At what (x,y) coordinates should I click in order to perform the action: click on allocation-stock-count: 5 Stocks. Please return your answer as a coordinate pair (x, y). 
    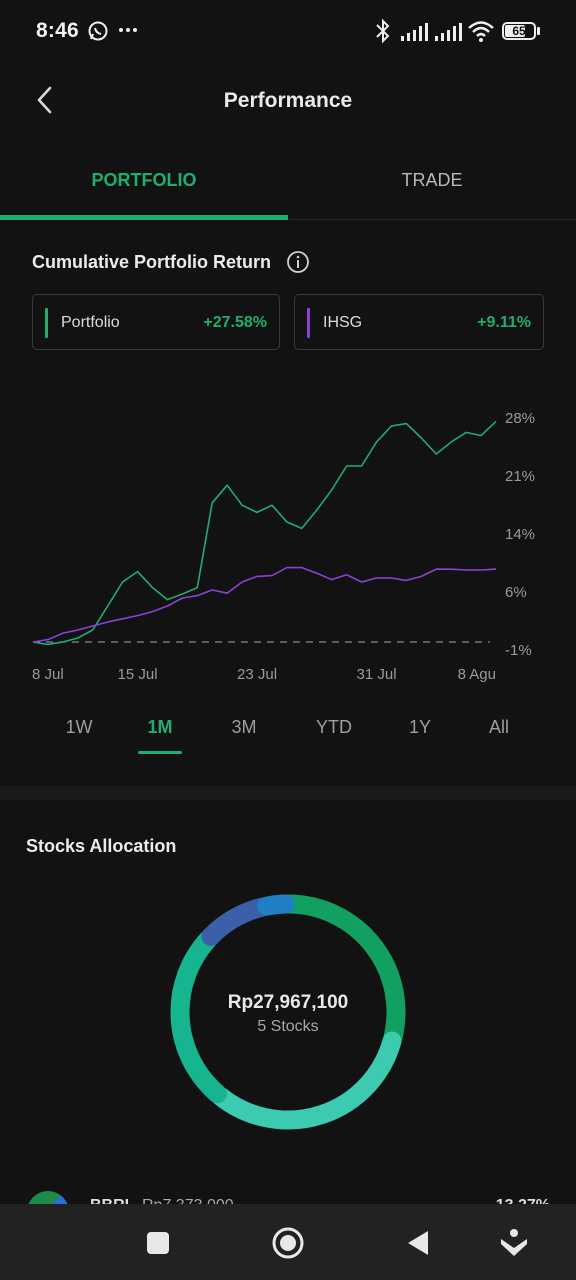
    Looking at the image, I should click on (288, 1026).